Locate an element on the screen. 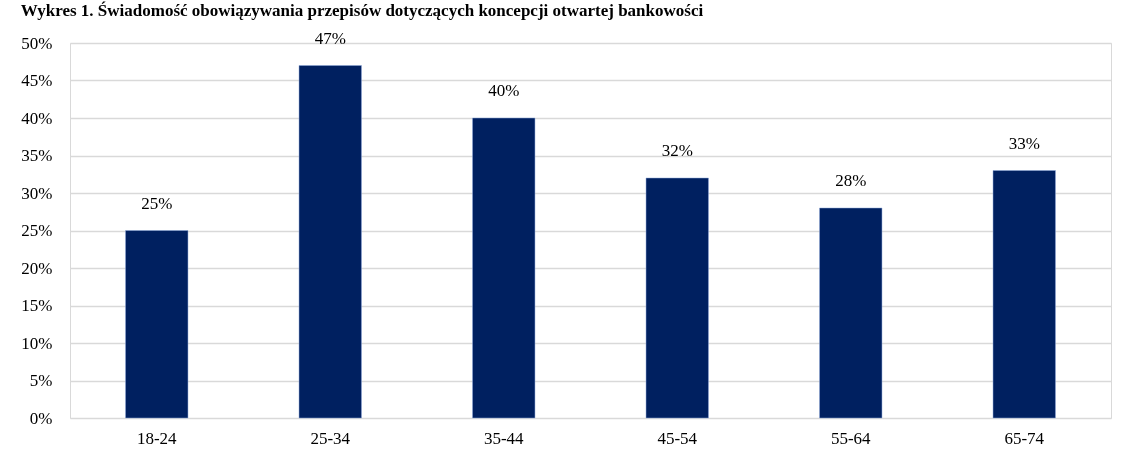 This screenshot has width=1131, height=454. y-tick-label: 15% is located at coordinates (37, 305).